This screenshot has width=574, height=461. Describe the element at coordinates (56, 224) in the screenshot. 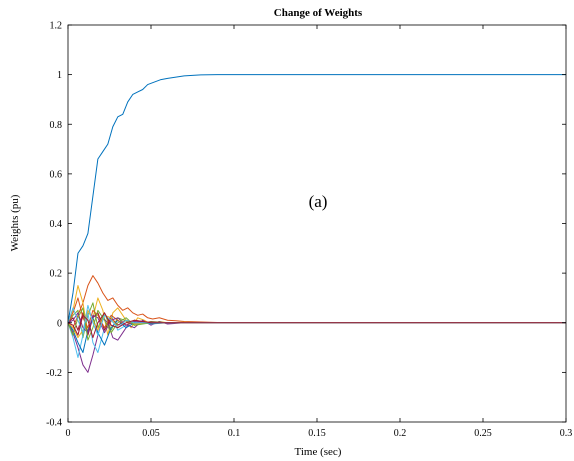

I see `y-tick-label: 0.4` at that location.